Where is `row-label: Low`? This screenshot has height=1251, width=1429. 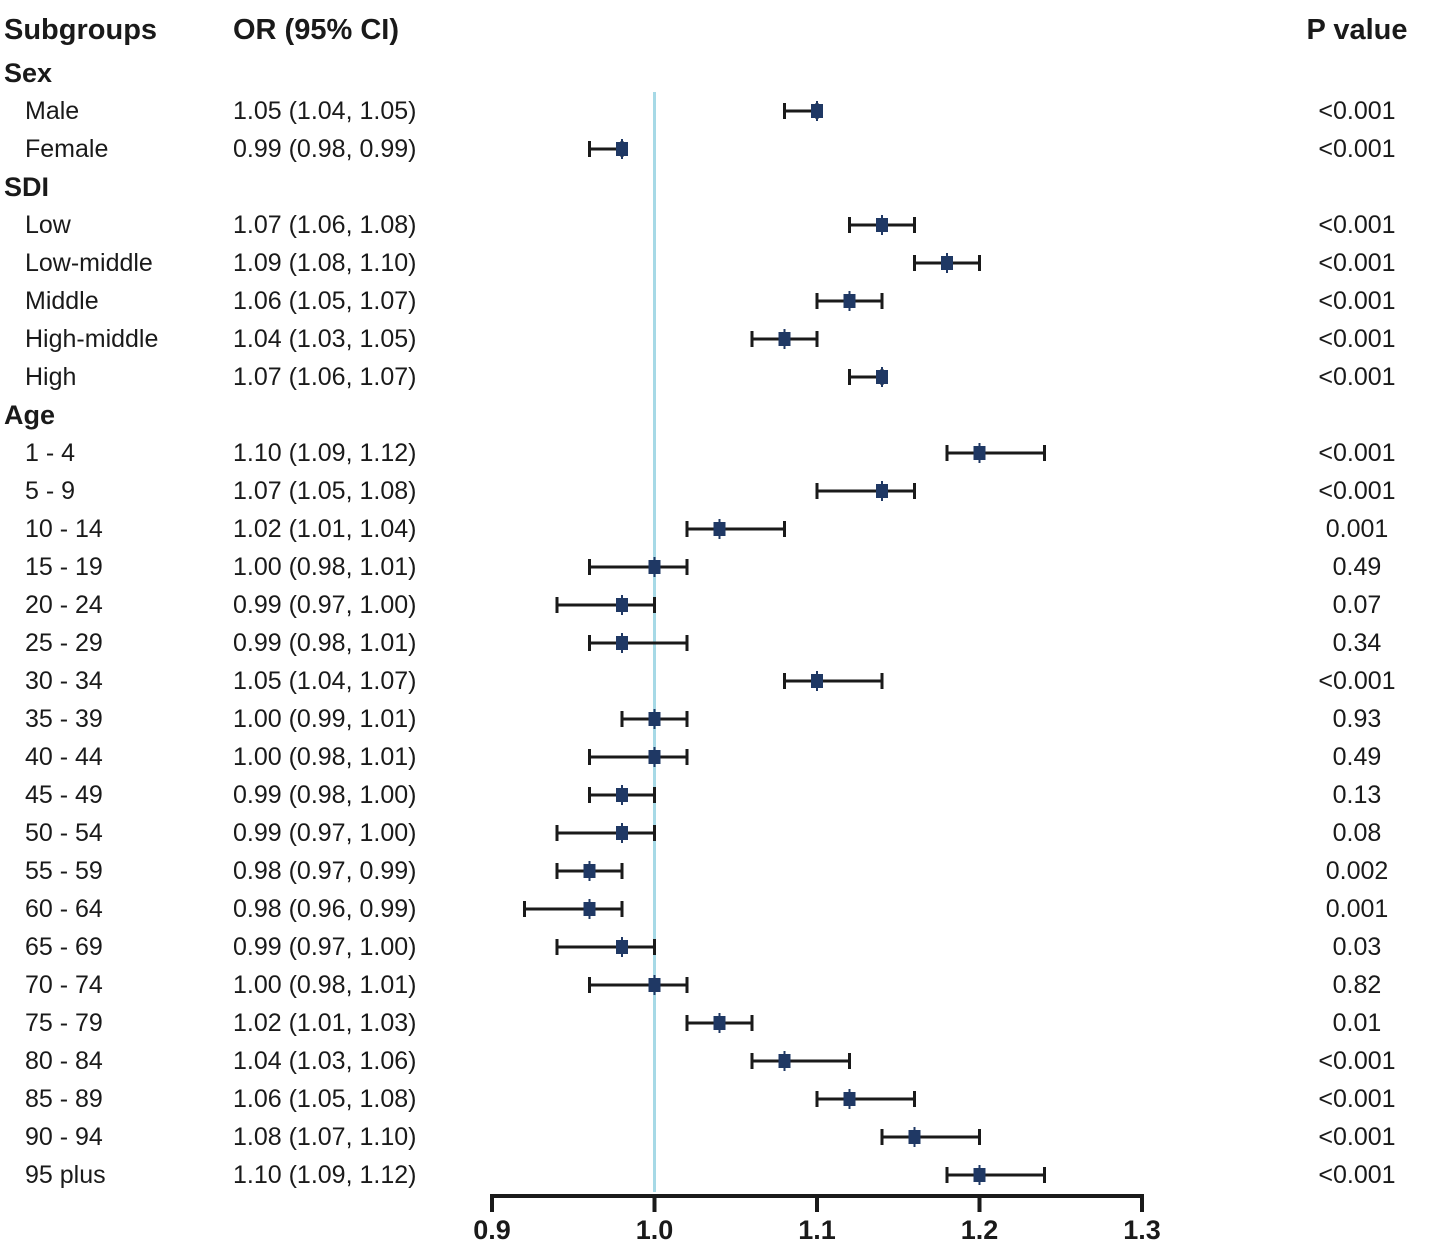 row-label: Low is located at coordinates (48, 225).